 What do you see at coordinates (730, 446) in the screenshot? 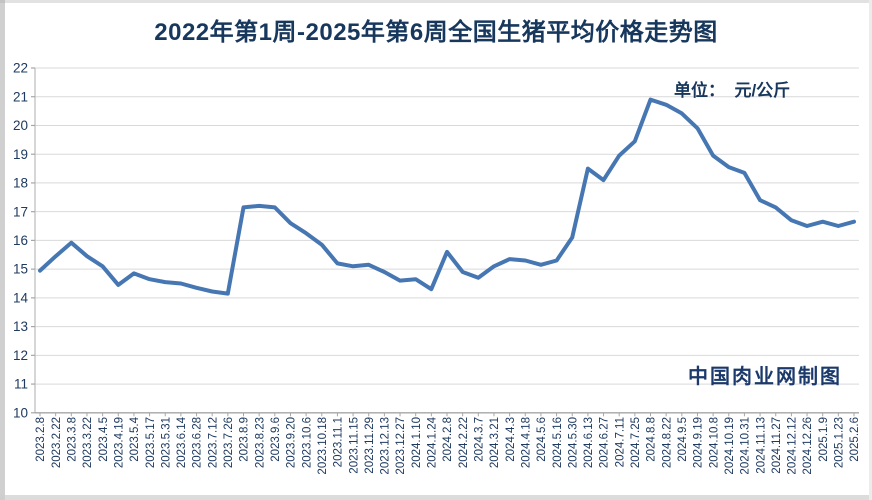
I see `x-tick-label-44: 2024.10.19` at bounding box center [730, 446].